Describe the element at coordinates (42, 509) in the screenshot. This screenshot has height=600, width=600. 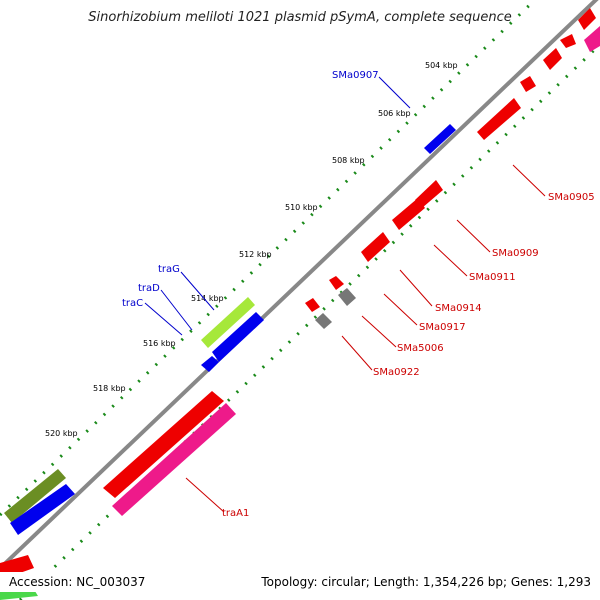
I see `gene-blue-bottom` at that location.